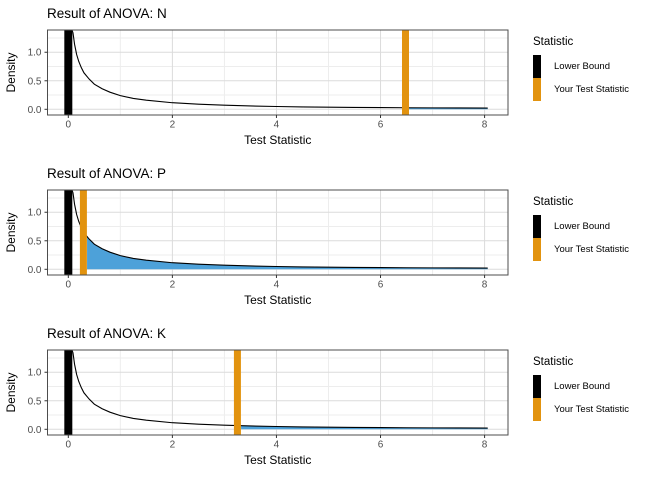  What do you see at coordinates (107, 13) in the screenshot?
I see `panel-title-n: Result of ANOVA: N` at bounding box center [107, 13].